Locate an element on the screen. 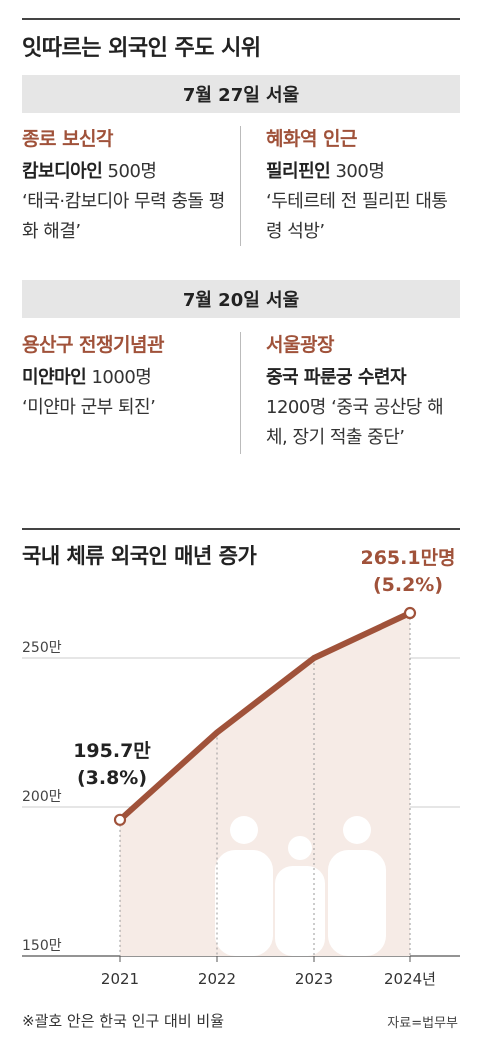 The width and height of the screenshot is (480, 1050). chart-marks is located at coordinates (265, 716).